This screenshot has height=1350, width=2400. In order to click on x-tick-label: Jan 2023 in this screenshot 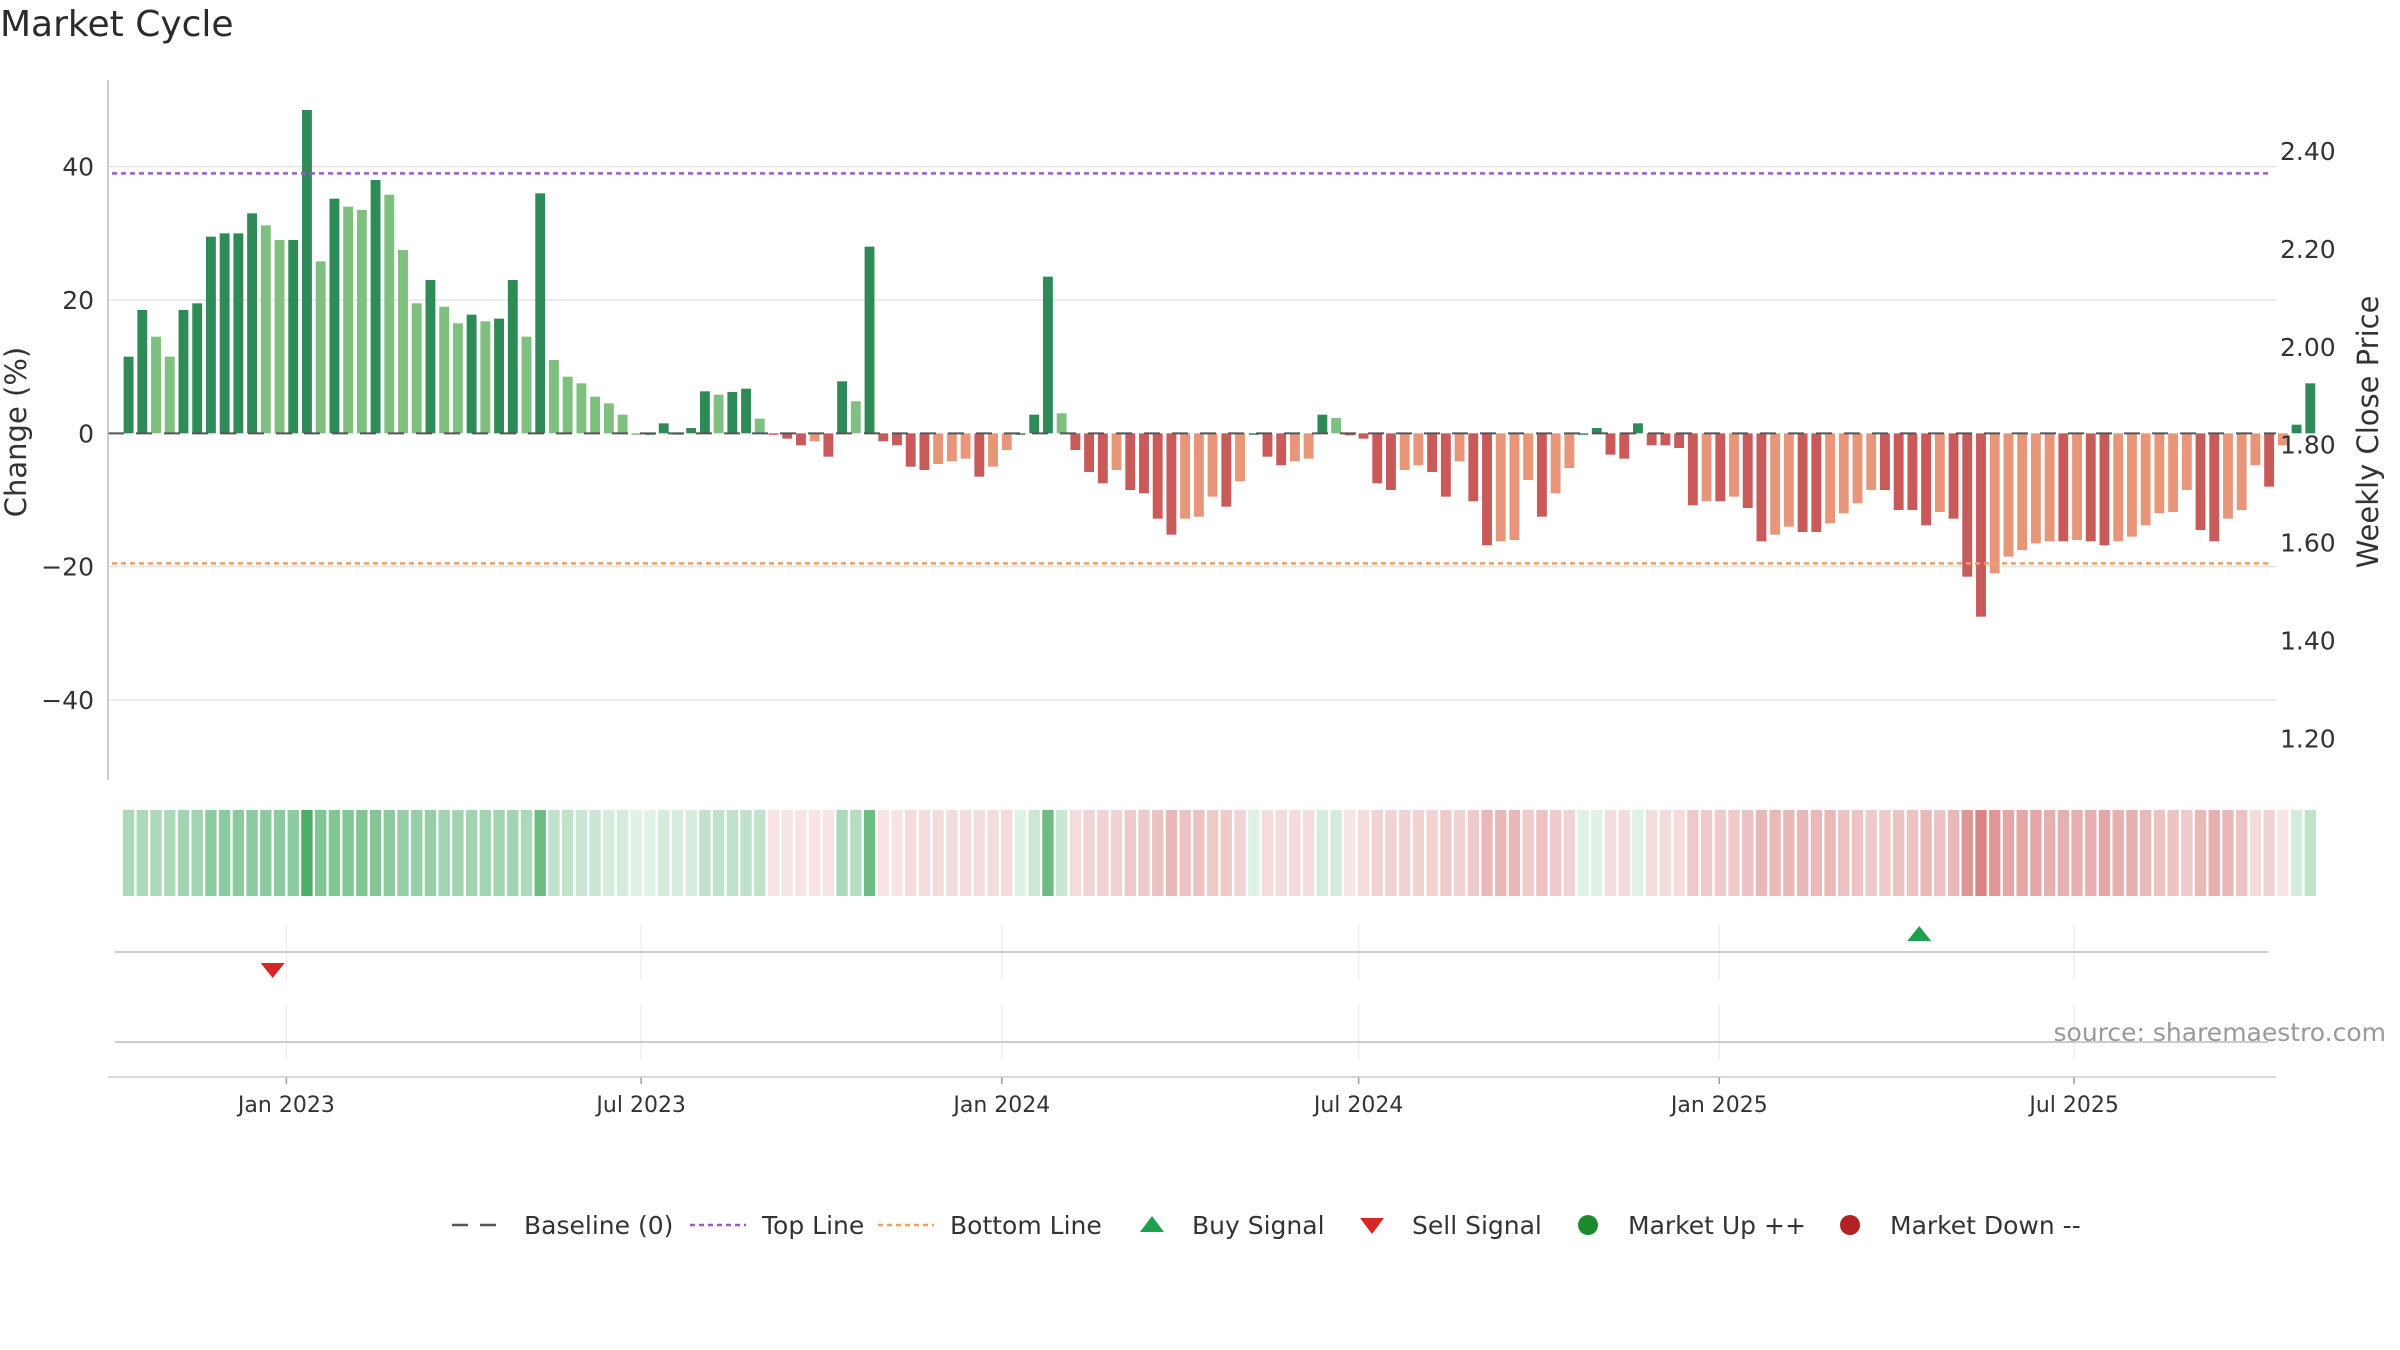, I will do `click(285, 1105)`.